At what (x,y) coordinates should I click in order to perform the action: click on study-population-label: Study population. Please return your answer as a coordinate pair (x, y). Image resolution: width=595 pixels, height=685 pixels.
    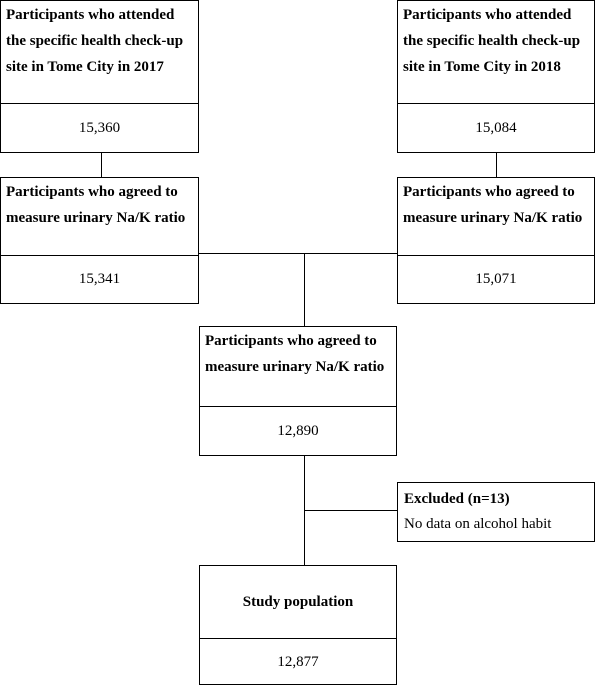
    Looking at the image, I should click on (298, 602).